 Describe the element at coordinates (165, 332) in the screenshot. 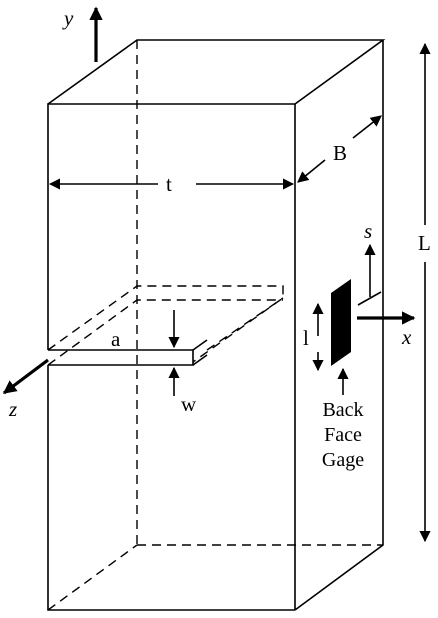

I see `hidden-crack-plane-lower` at that location.